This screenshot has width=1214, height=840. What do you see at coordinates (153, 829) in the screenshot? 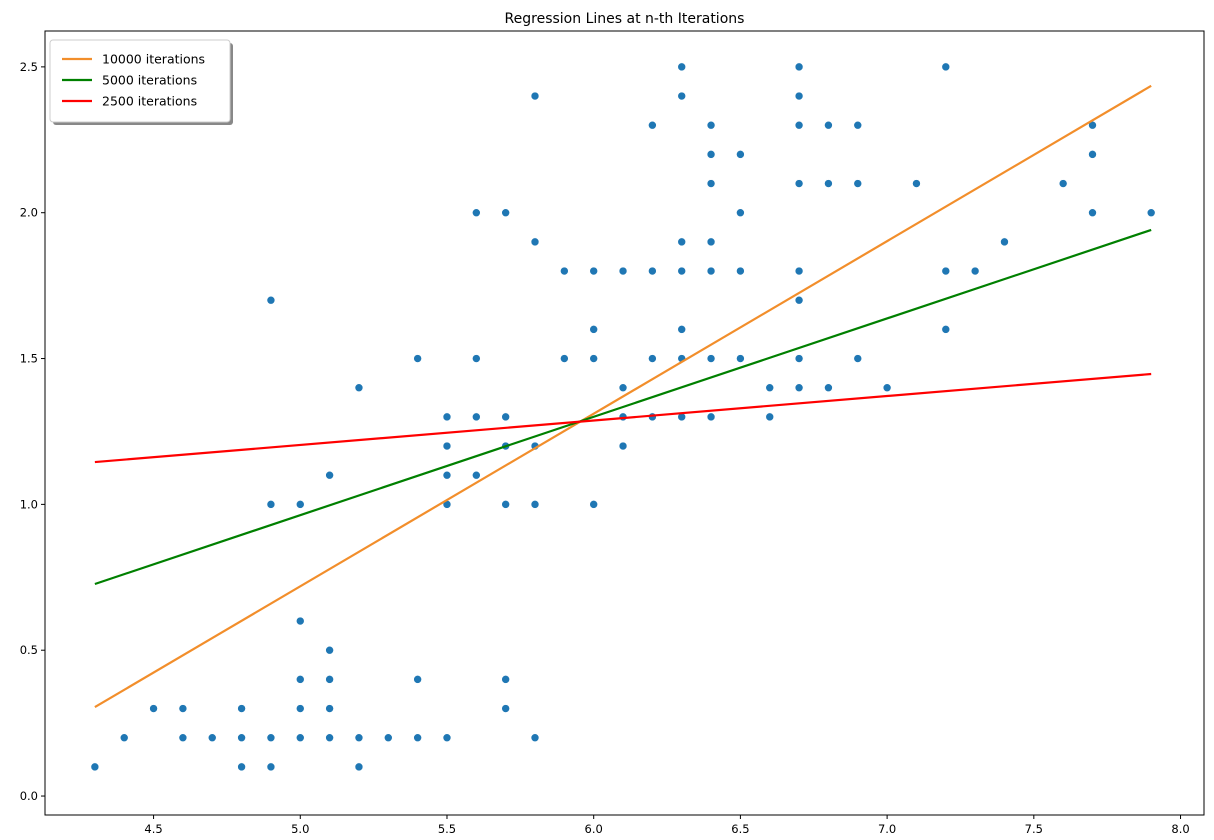
I see `x-tick-label: 4.5` at bounding box center [153, 829].